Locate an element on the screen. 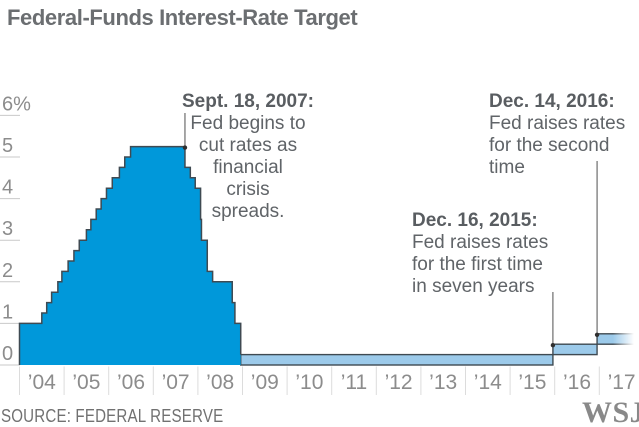  x-year-label: ’13 is located at coordinates (443, 382).